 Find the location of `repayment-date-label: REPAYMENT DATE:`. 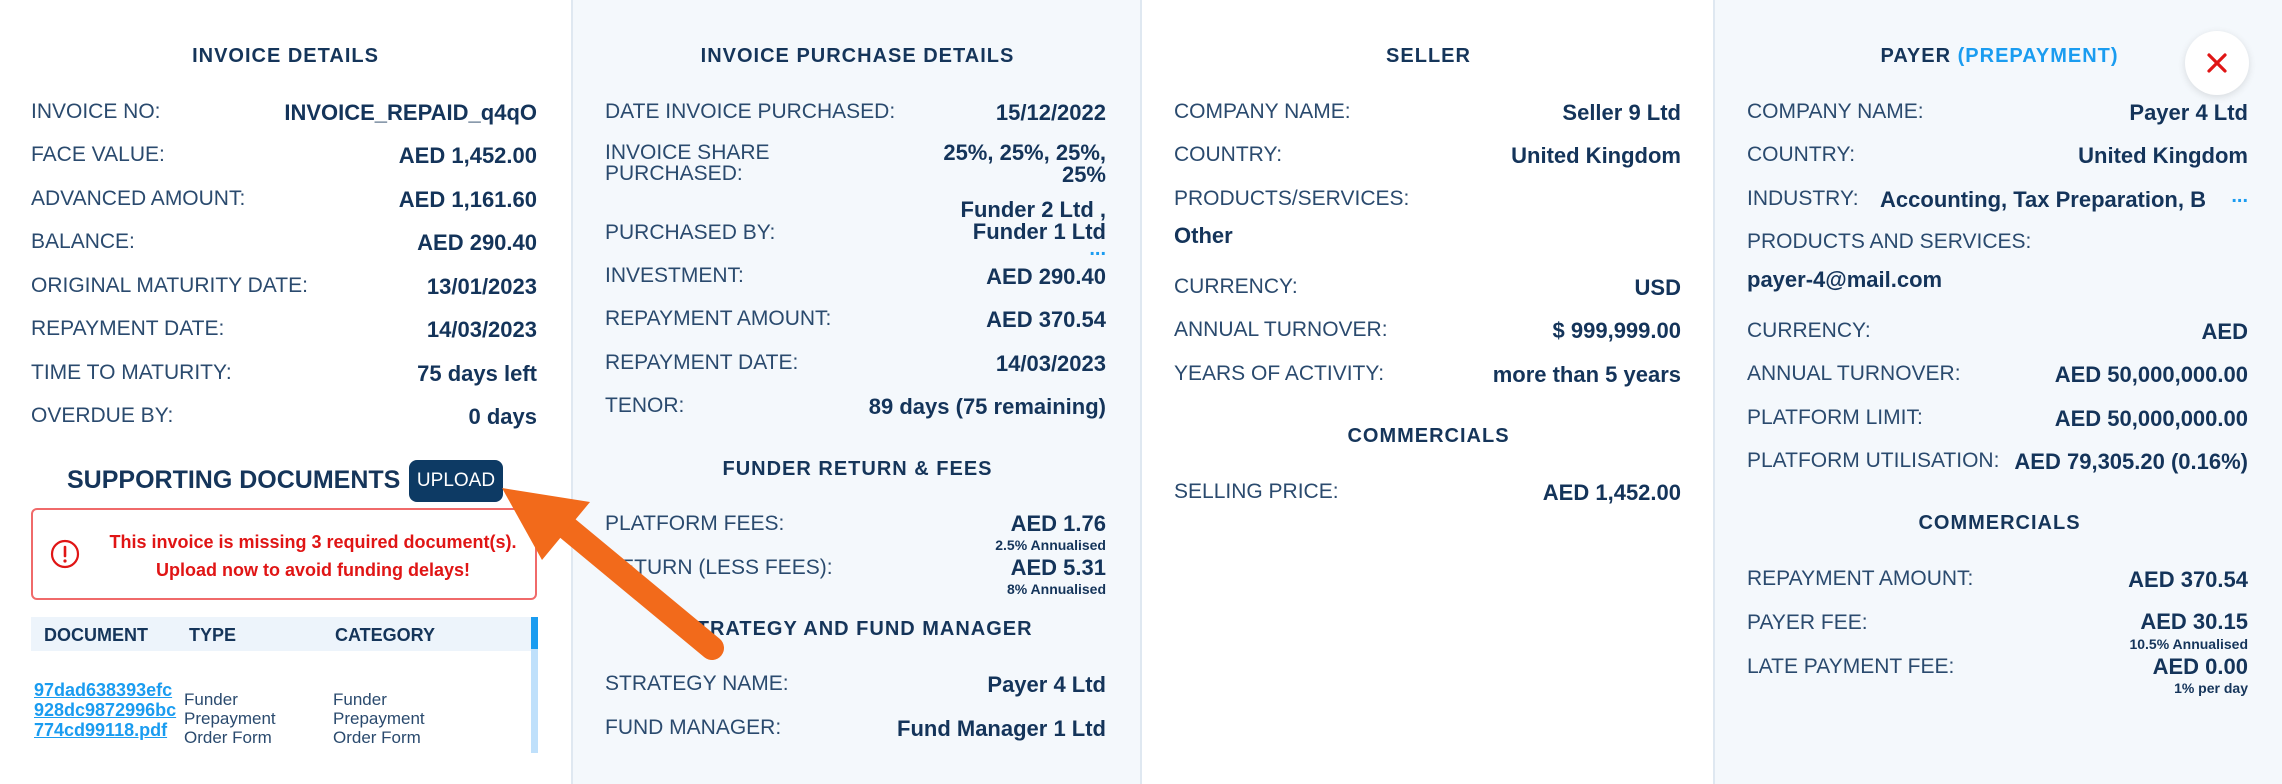

repayment-date-label: REPAYMENT DATE: is located at coordinates (128, 328).